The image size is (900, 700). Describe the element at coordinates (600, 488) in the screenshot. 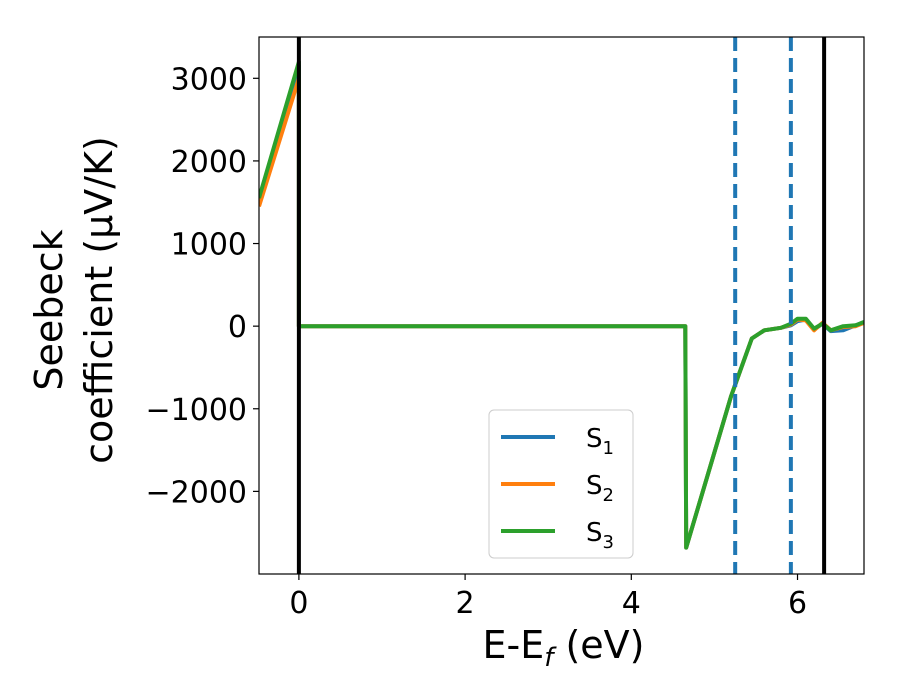

I see `legend-label-s2: S2` at that location.